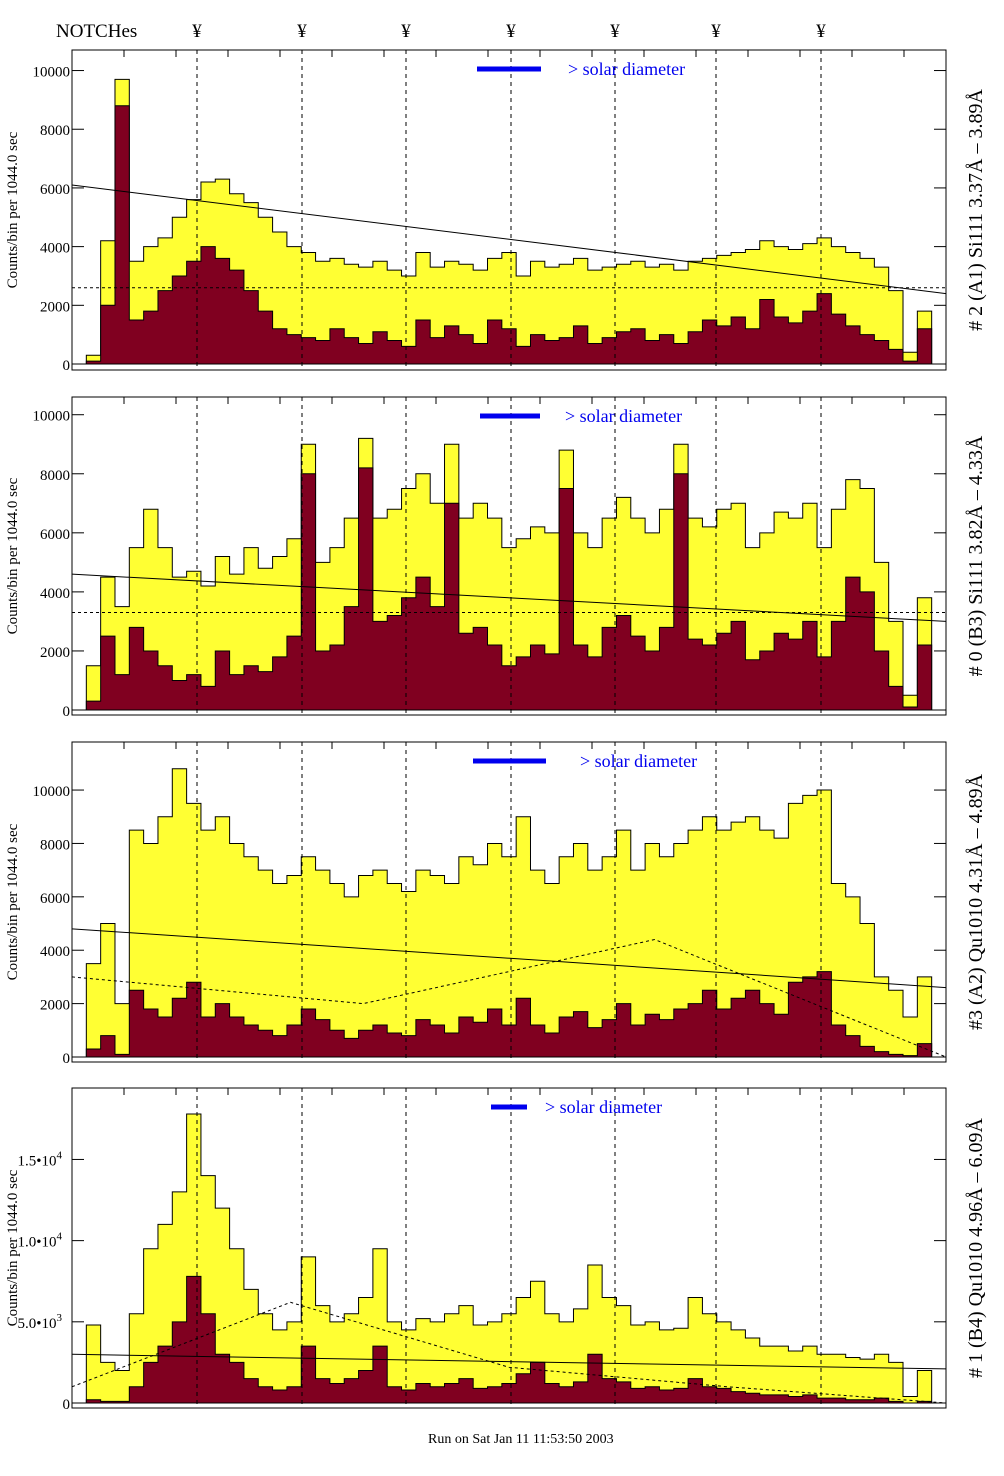 This screenshot has height=1476, width=1004. Describe the element at coordinates (96, 31) in the screenshot. I see `notches-label: NOTCHes` at that location.